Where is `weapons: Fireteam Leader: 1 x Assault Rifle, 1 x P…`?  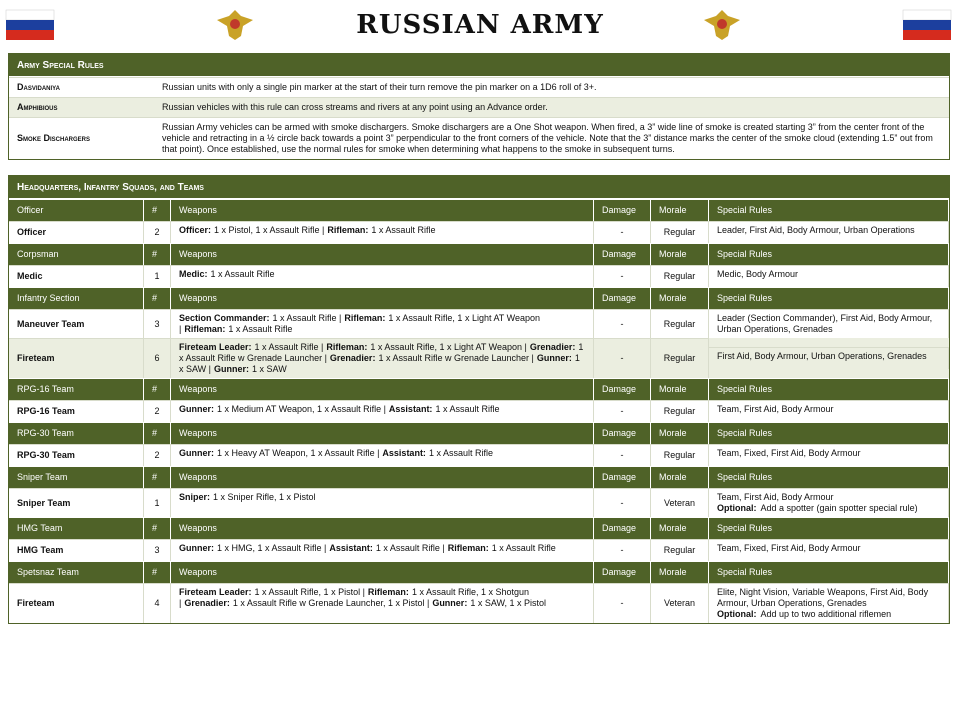
weapons: Fireteam Leader: 1 x Assault Rifle, 1 x P… is located at coordinates (382, 603).